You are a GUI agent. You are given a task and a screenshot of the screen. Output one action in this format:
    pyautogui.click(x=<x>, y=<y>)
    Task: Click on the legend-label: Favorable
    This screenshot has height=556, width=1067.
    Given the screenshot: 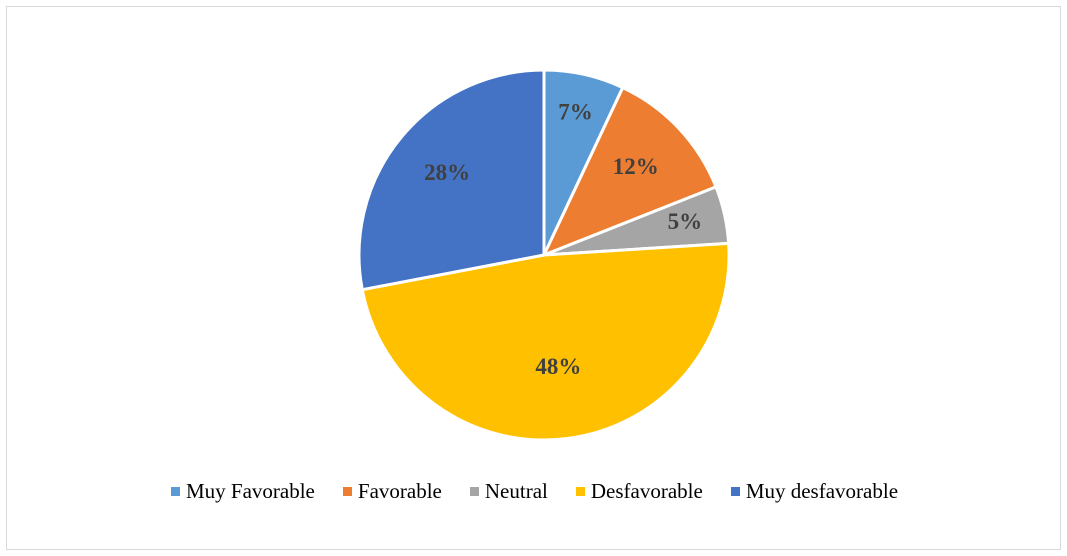 What is the action you would take?
    pyautogui.click(x=399, y=491)
    